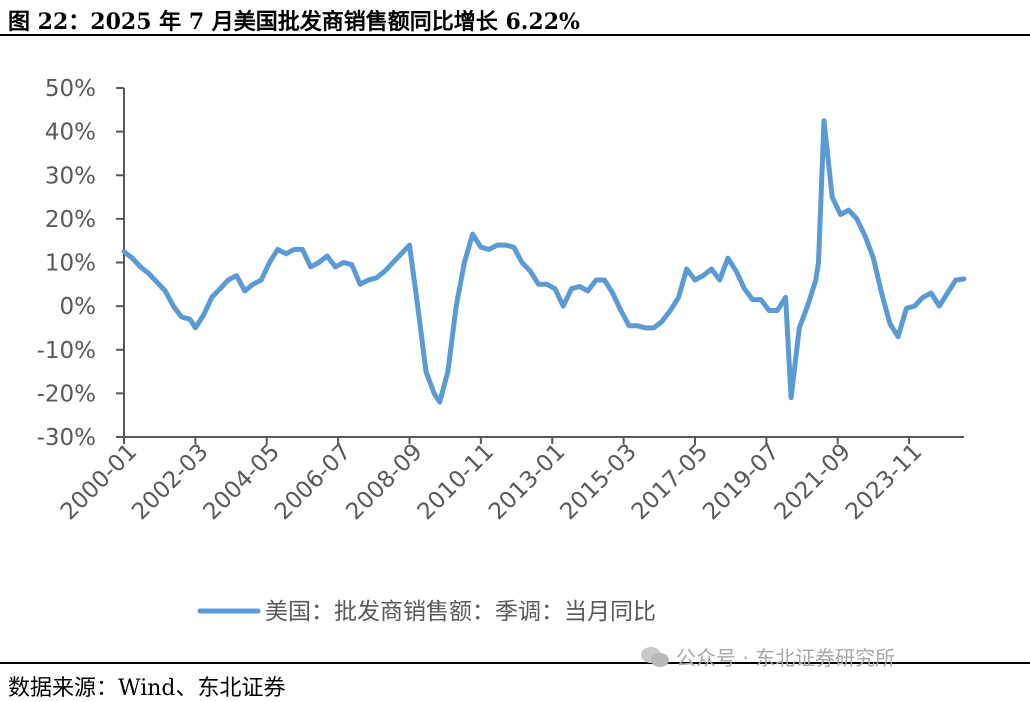  Describe the element at coordinates (242, 482) in the screenshot. I see `x-tick-label: 2004-05` at that location.